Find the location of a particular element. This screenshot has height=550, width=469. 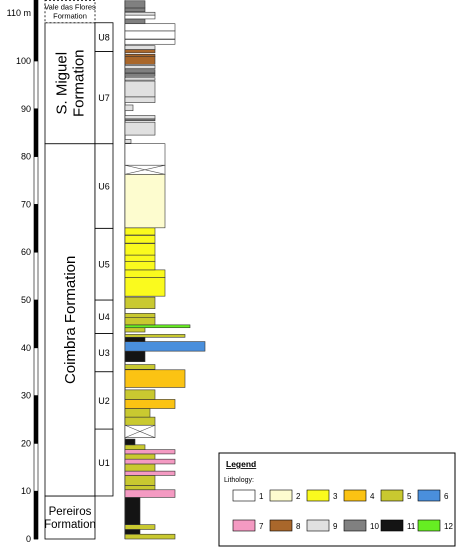

axis-tick-label: 60 is located at coordinates (26, 252).